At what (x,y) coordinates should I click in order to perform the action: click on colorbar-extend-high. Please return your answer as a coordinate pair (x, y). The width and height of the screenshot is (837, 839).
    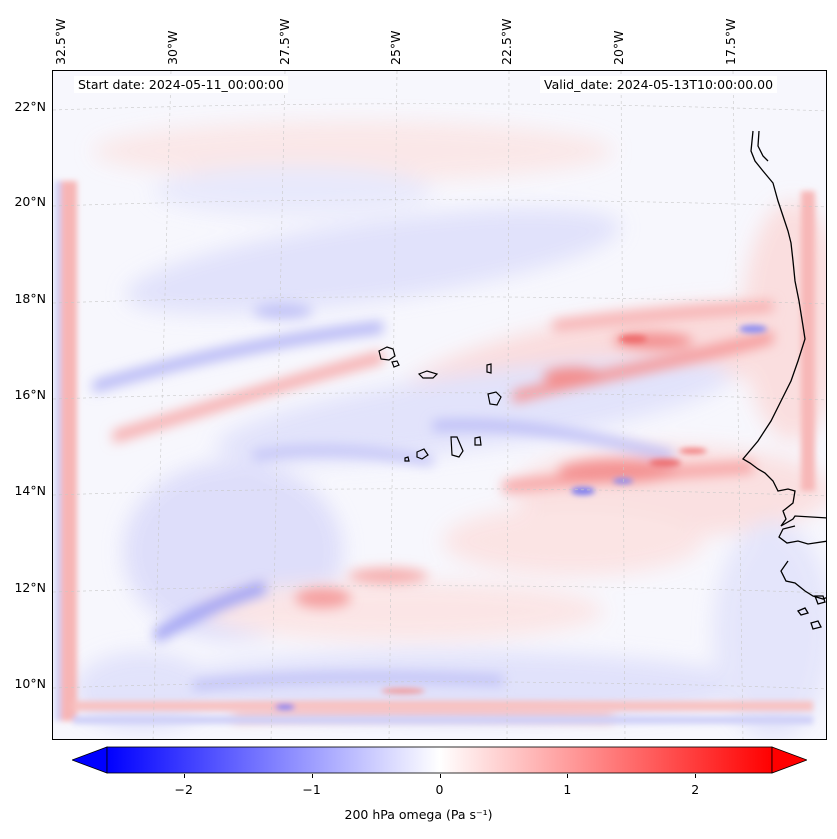
    Looking at the image, I should click on (789, 760).